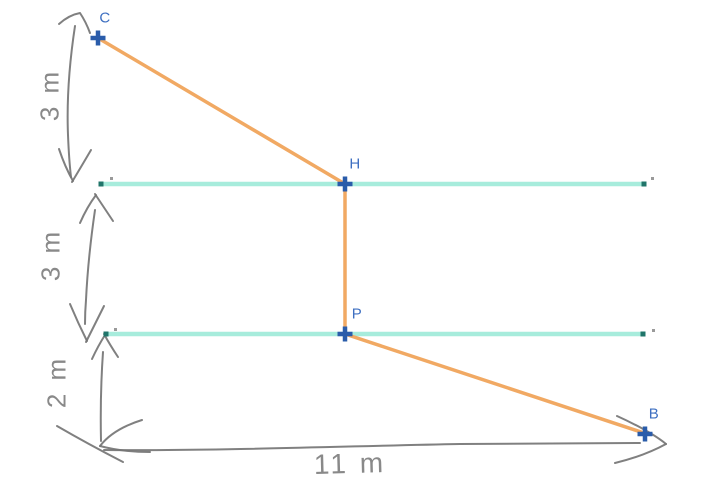 This screenshot has width=705, height=478. I want to click on point-label-b: B, so click(654, 414).